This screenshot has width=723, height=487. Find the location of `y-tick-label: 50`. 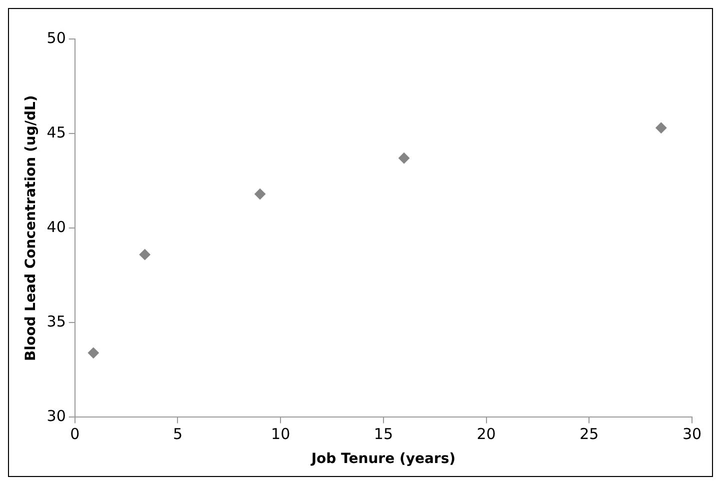

y-tick-label: 50 is located at coordinates (56, 37).